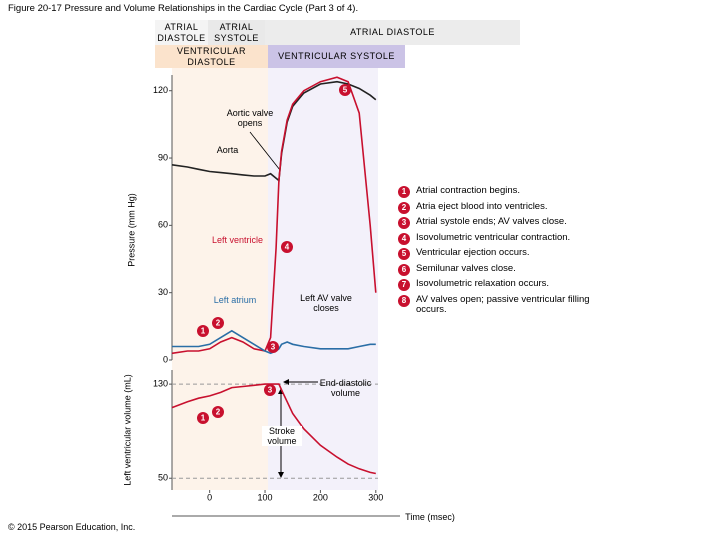 This screenshot has width=720, height=540. What do you see at coordinates (430, 517) in the screenshot?
I see `x-axis-label: Time (msec)` at bounding box center [430, 517].